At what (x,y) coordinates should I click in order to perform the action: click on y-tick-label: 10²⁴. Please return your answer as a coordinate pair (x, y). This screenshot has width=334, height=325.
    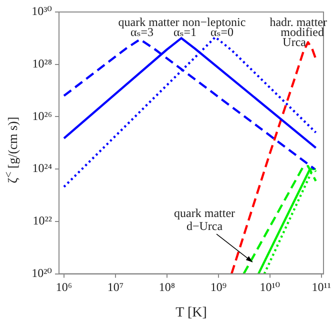
    Looking at the image, I should click on (42, 168).